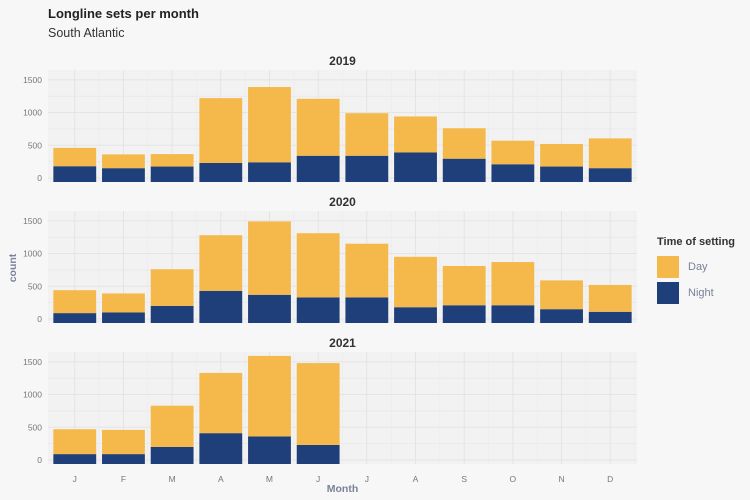 Image resolution: width=750 pixels, height=500 pixels. I want to click on panel-title: 2021, so click(342, 343).